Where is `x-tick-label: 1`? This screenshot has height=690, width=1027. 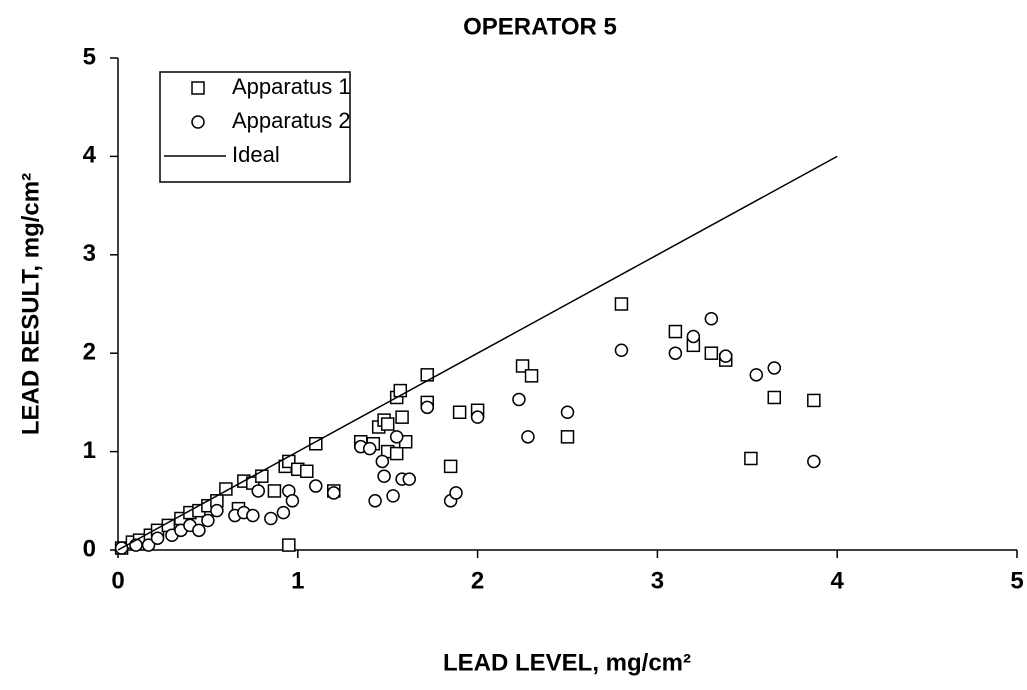 x-tick-label: 1 is located at coordinates (297, 580).